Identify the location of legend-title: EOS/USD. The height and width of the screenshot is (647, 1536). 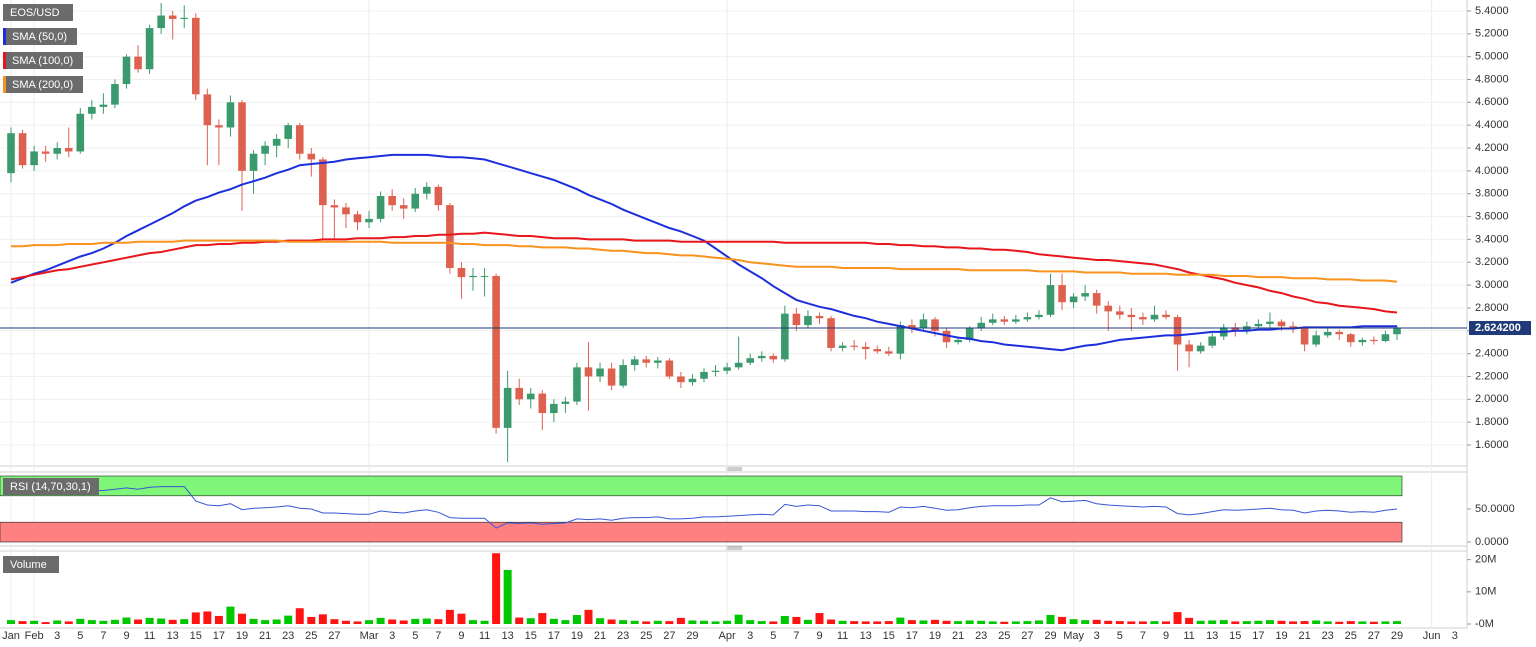
(35, 13).